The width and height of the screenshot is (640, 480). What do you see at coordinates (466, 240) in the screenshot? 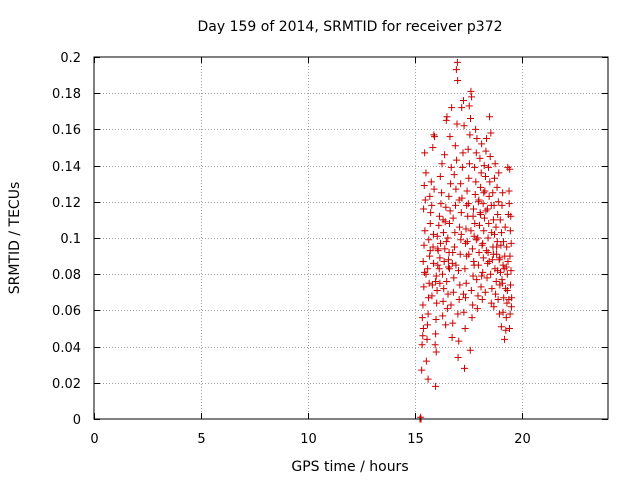
I see `data-points` at bounding box center [466, 240].